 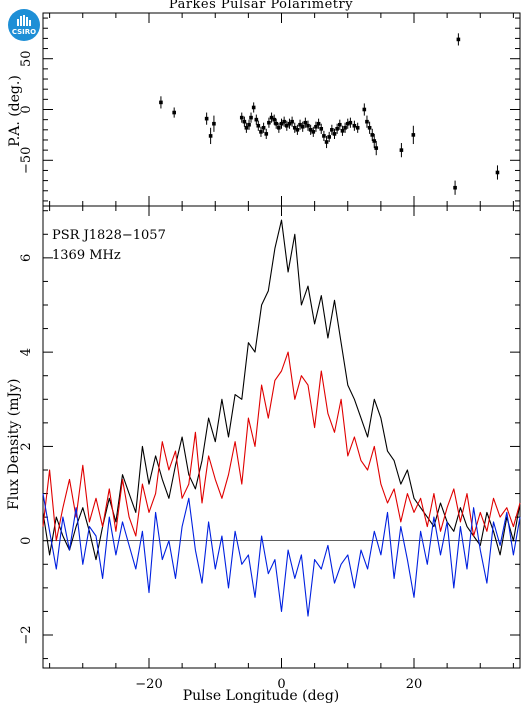 I want to click on x-tick-label: −20, so click(x=148, y=684).